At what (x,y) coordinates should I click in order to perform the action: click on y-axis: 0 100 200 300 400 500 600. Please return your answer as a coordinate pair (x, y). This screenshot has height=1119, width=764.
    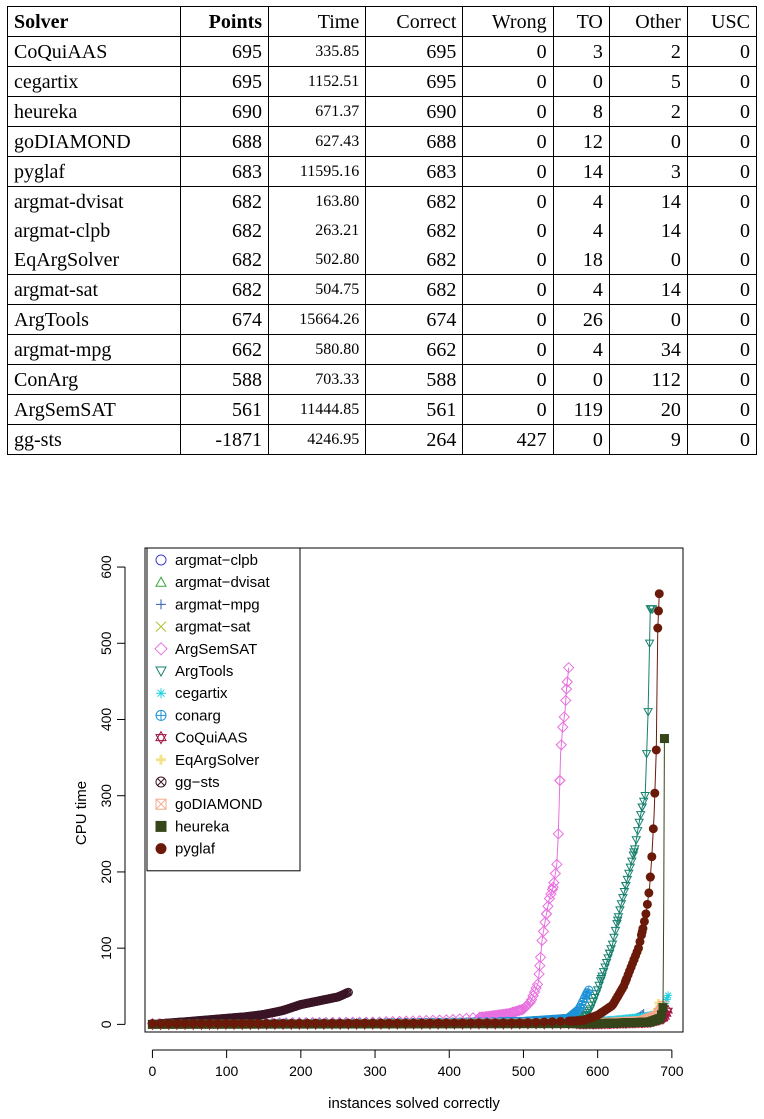
    Looking at the image, I should click on (112, 791).